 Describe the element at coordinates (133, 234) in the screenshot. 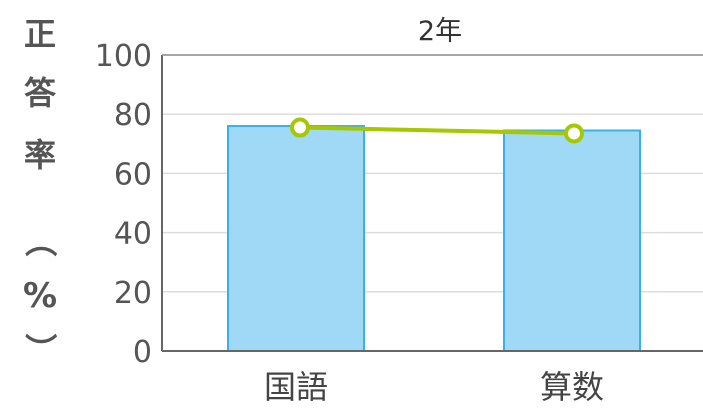

I see `y-tick-label: 40` at that location.